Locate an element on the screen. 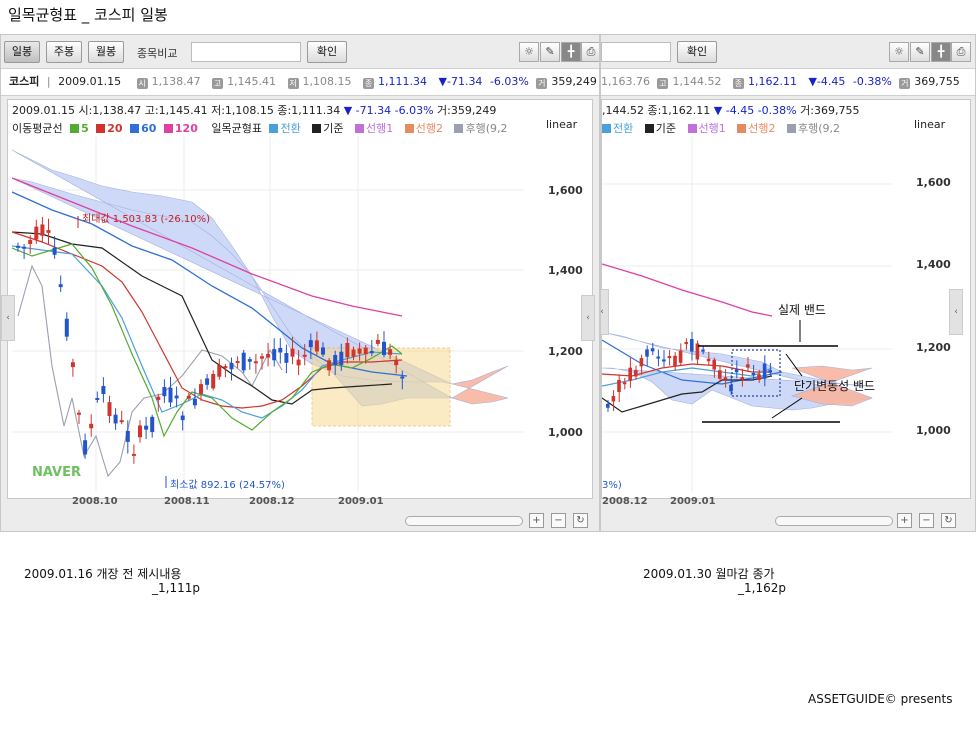  left-ytick-1200: 1,200 is located at coordinates (565, 351).